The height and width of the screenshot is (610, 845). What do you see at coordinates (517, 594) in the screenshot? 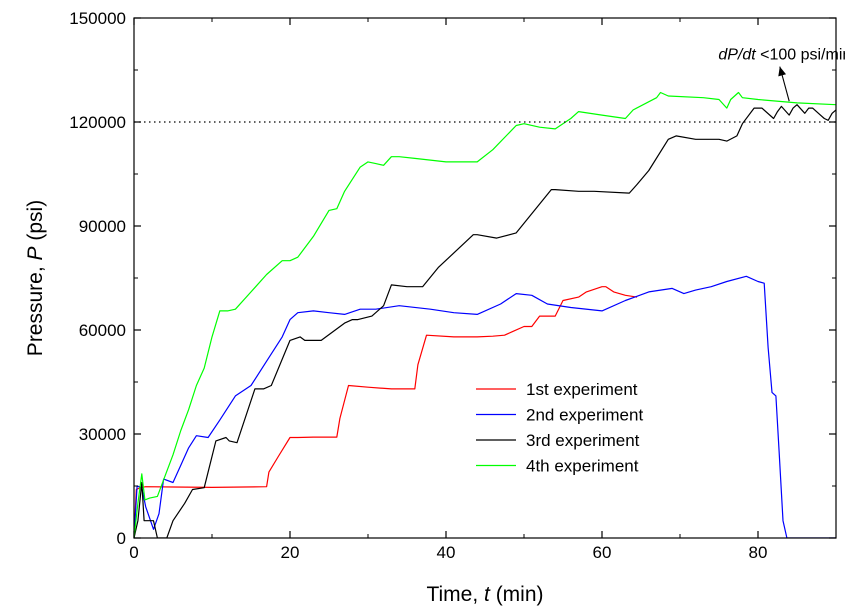
I see `x-axis-title-unit: (min)` at bounding box center [517, 594].